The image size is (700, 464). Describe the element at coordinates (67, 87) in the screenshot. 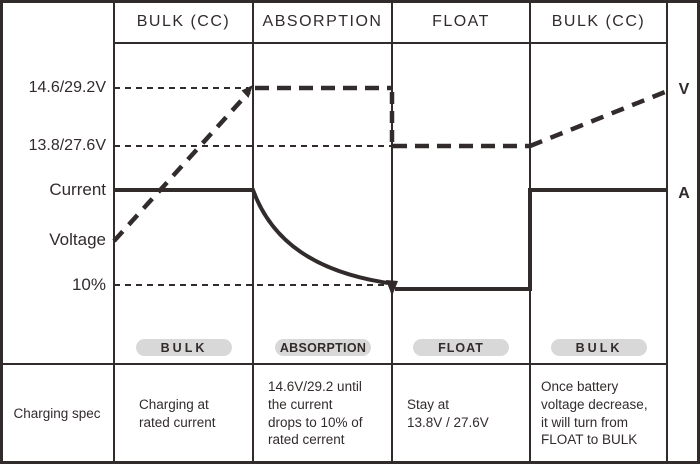

I see `label-absorption-voltage: 14.6/29.2V` at that location.